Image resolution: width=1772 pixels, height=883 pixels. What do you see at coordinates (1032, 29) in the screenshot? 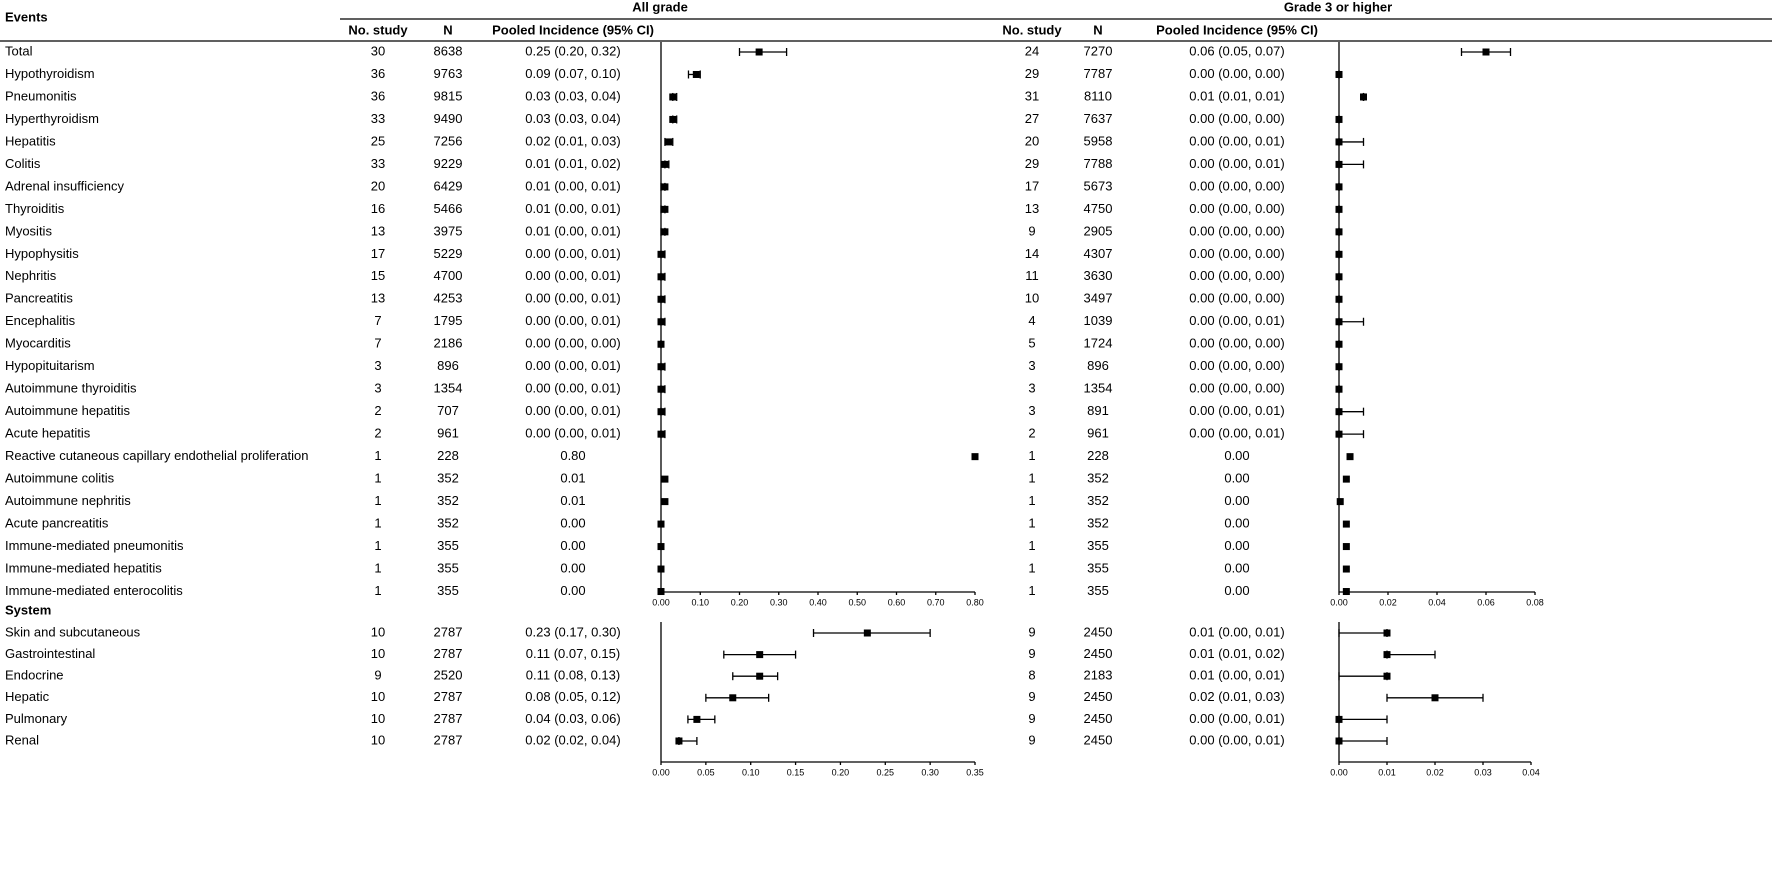
I see `column-header: No. study` at bounding box center [1032, 29].